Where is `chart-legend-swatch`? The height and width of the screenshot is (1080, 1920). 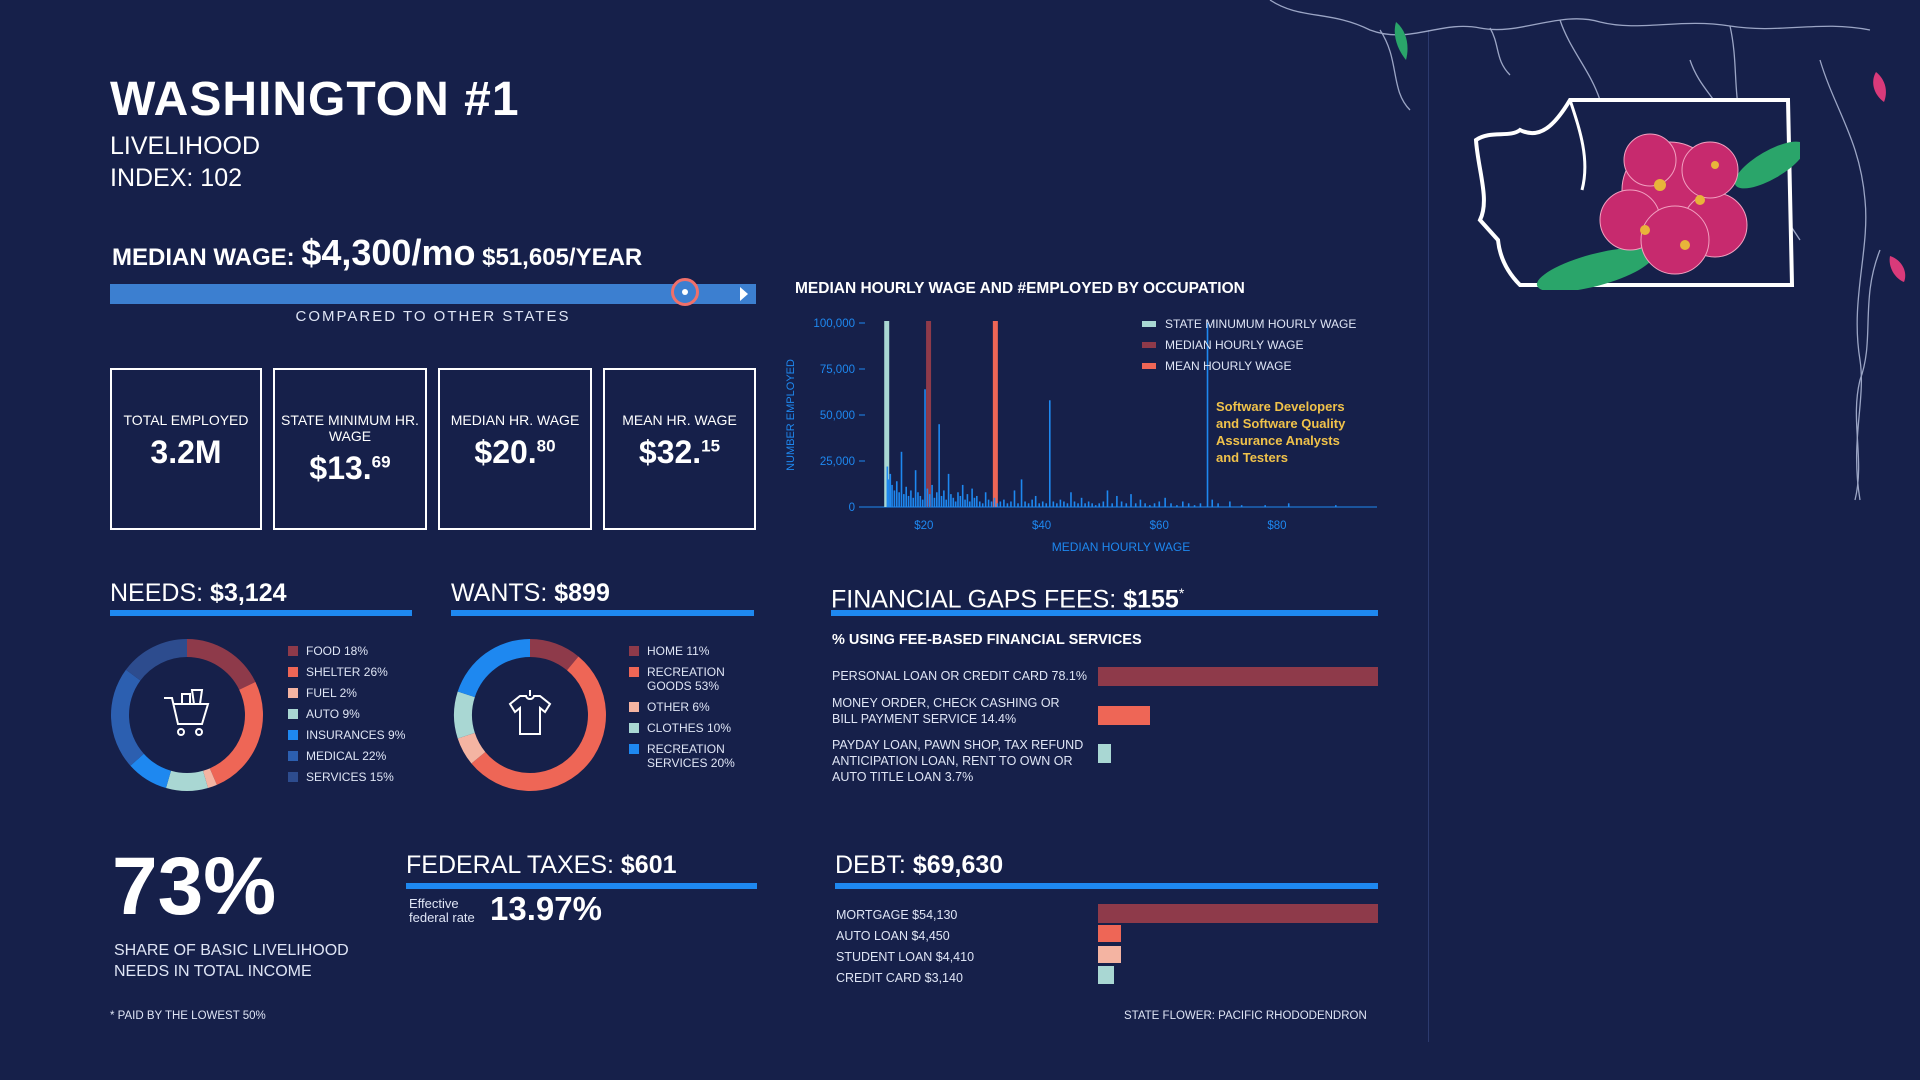 chart-legend-swatch is located at coordinates (1149, 345).